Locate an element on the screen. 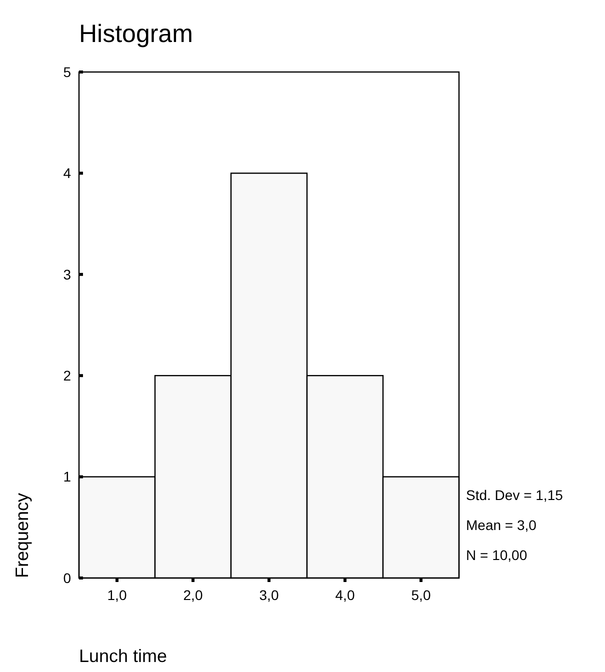  text: Mean = 3,0 is located at coordinates (501, 525).